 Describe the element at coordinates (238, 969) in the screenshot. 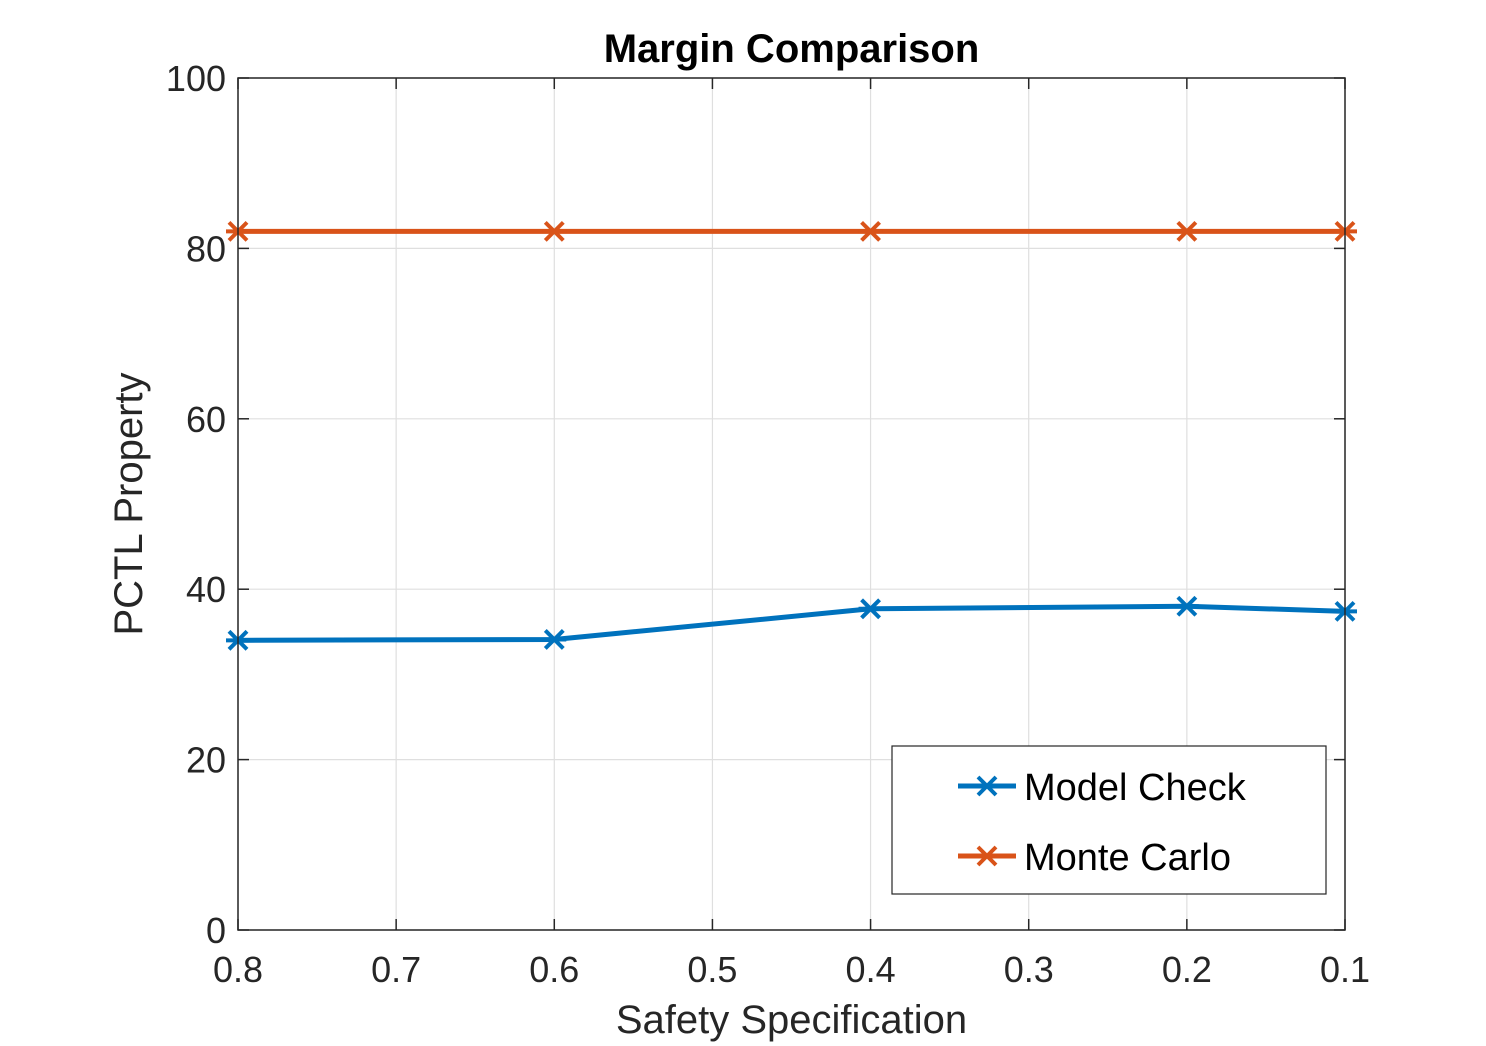

I see `x-tick-label: 0.8` at that location.